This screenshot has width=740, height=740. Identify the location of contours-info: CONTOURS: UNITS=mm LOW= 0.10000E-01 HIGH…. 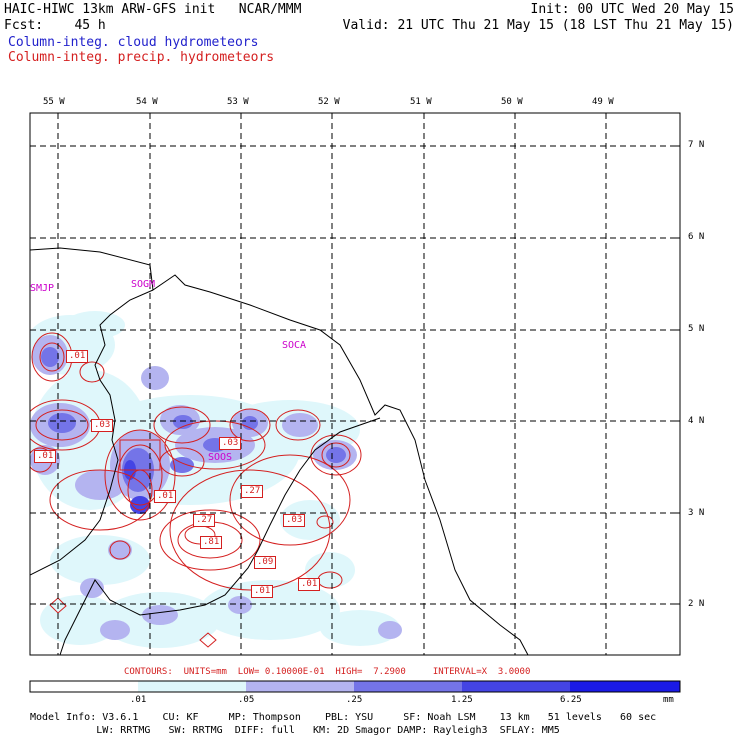
(327, 672).